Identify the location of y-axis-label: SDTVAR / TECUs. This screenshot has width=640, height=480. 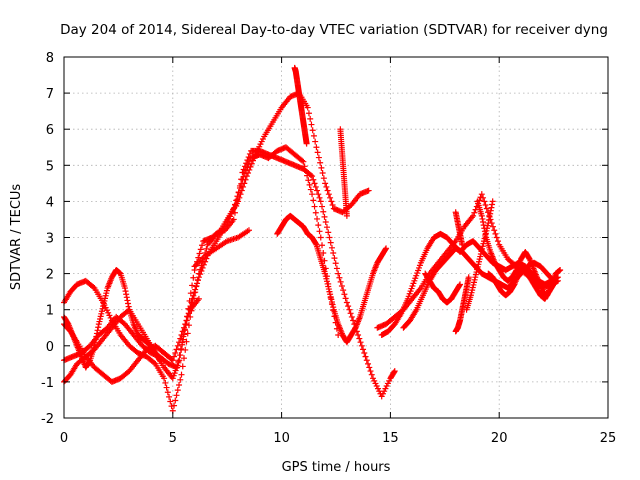
(16, 237).